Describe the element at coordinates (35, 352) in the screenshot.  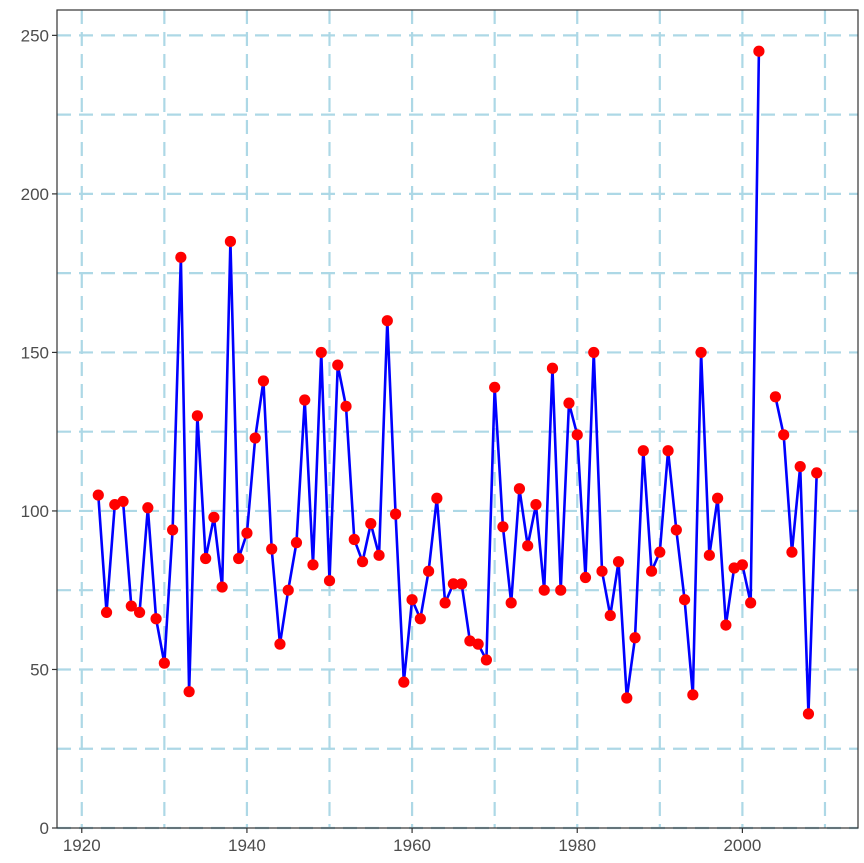
I see `y-tick-label: 150` at that location.